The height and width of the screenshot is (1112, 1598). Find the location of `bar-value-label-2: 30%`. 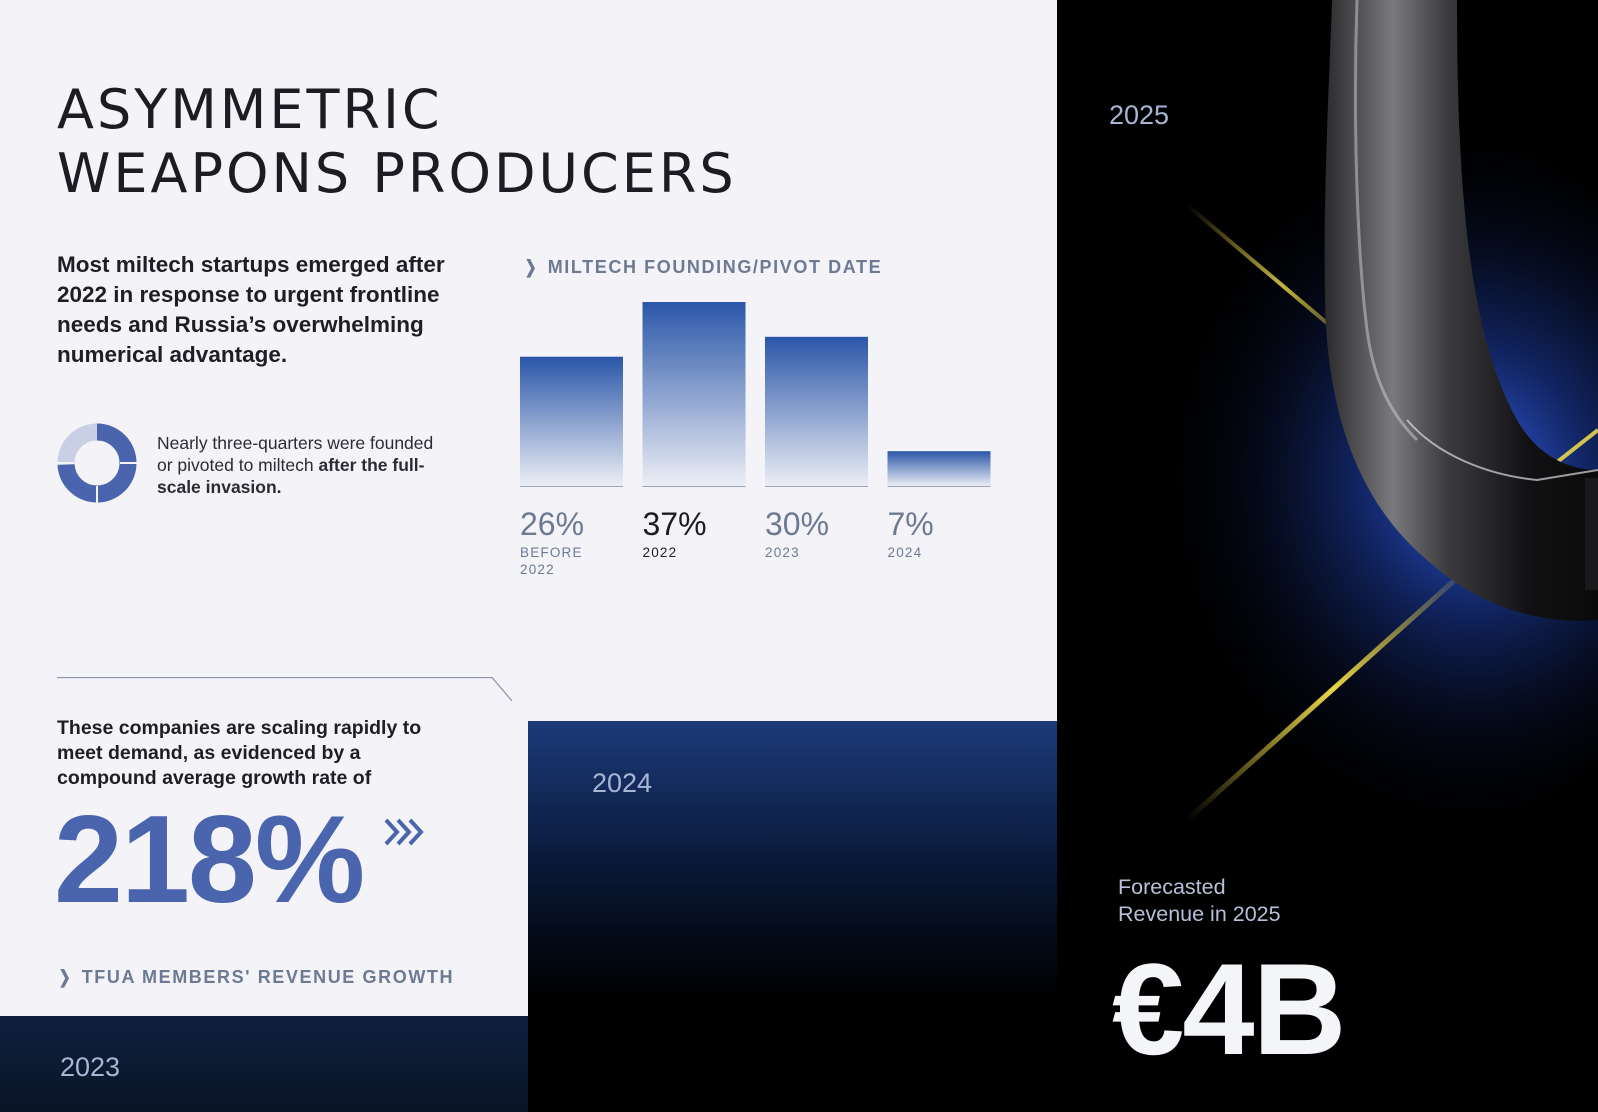

bar-value-label-2: 30% is located at coordinates (797, 524).